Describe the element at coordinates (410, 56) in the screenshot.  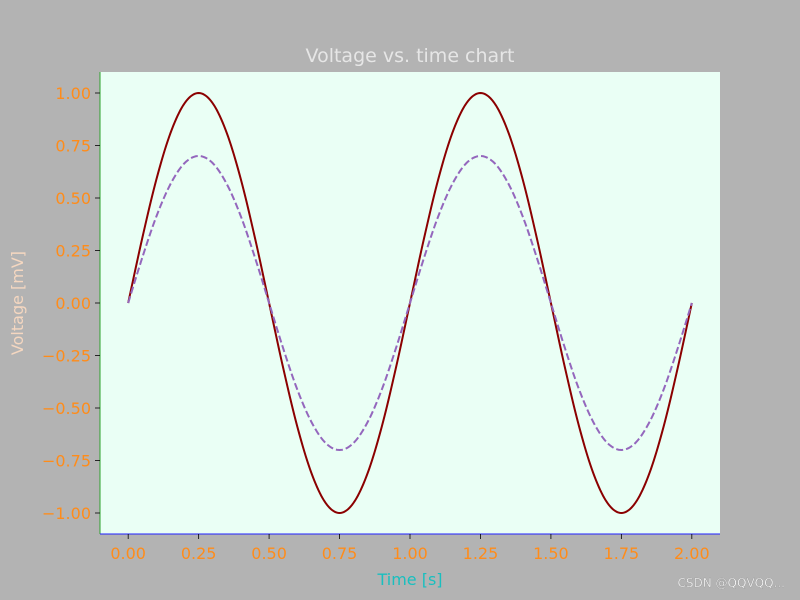
I see `chart-title: Voltage vs. time chart` at that location.